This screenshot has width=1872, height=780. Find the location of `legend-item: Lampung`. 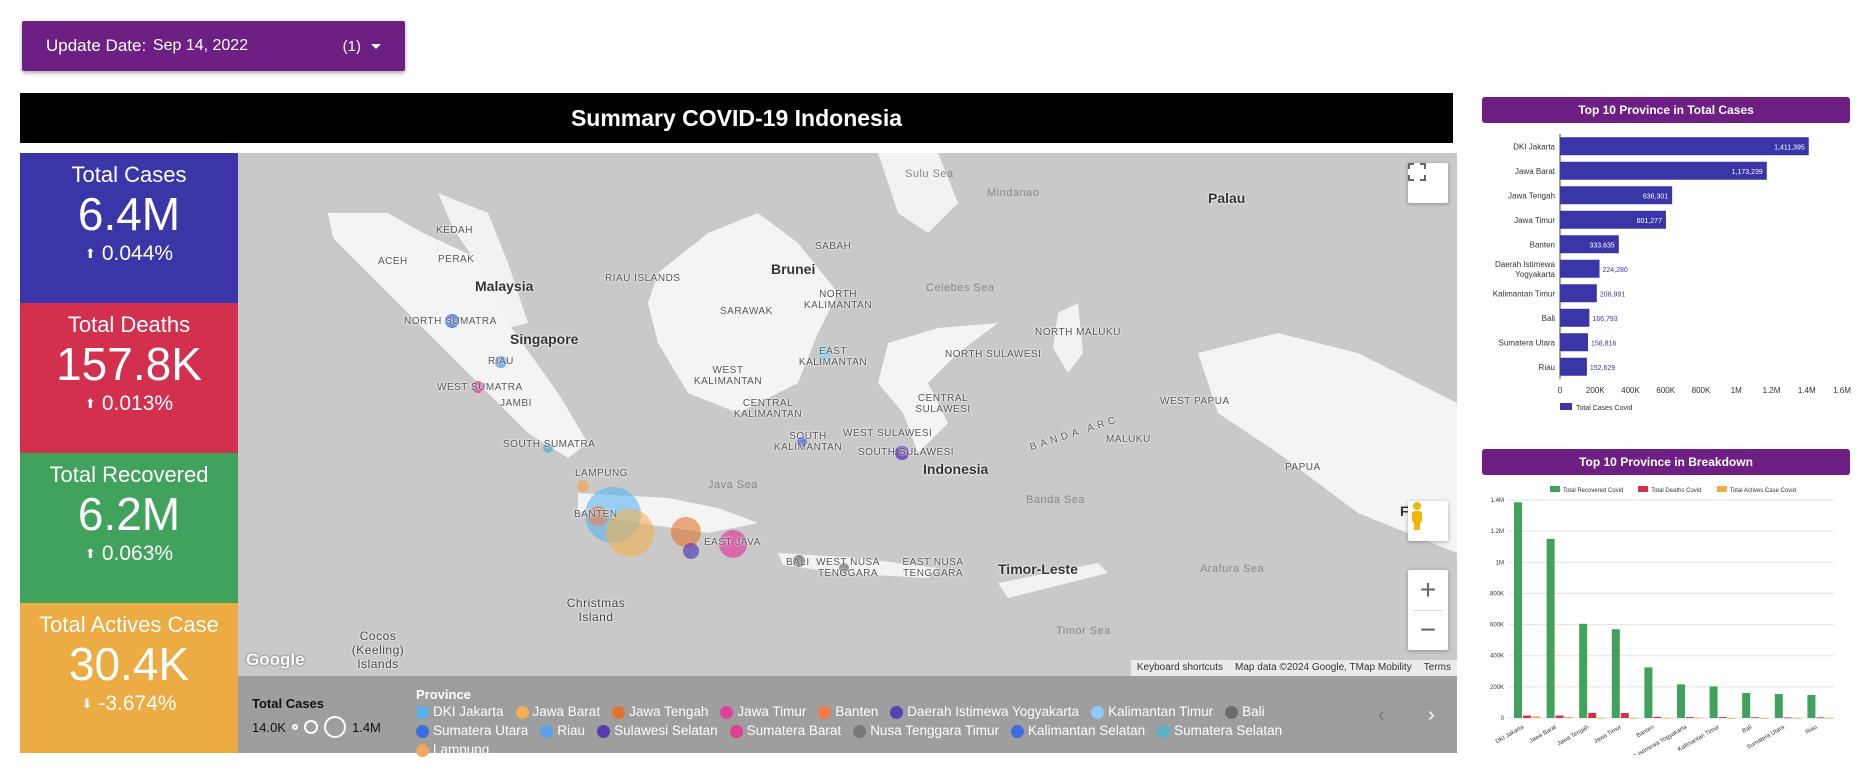

legend-item: Lampung is located at coordinates (452, 750).